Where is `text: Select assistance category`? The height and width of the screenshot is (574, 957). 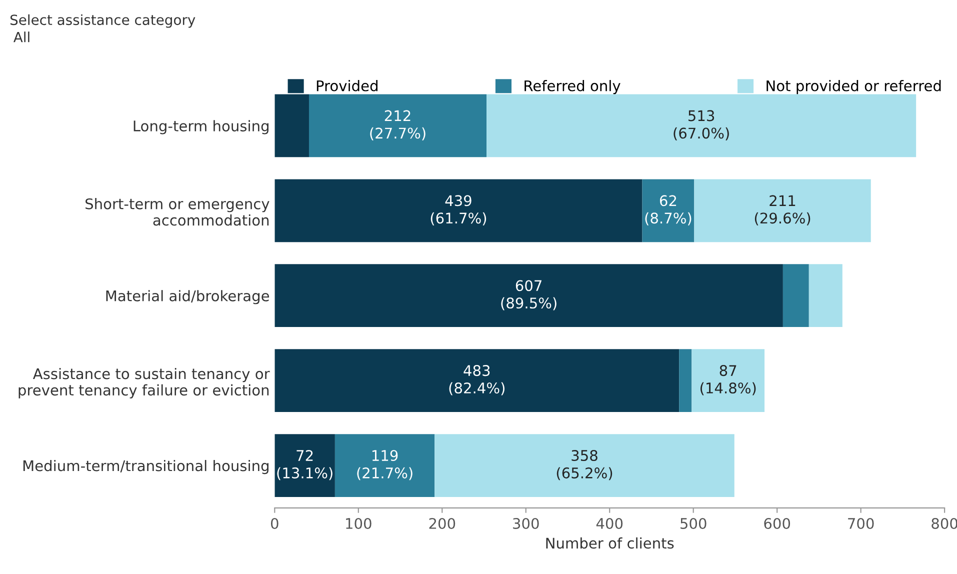
text: Select assistance category is located at coordinates (103, 21).